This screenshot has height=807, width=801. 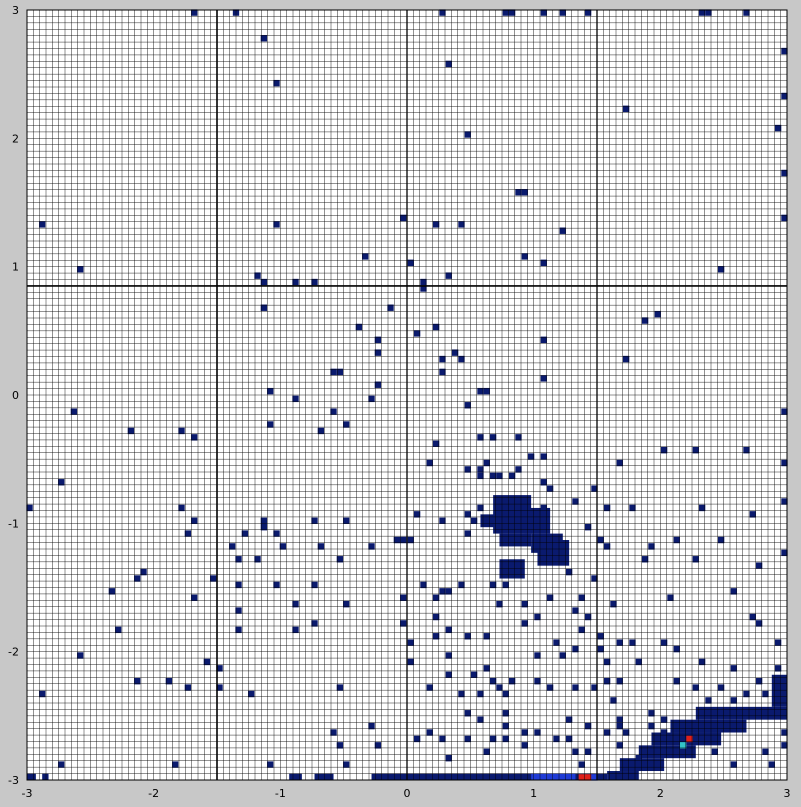 What do you see at coordinates (407, 793) in the screenshot?
I see `x-tick-label: 0` at bounding box center [407, 793].